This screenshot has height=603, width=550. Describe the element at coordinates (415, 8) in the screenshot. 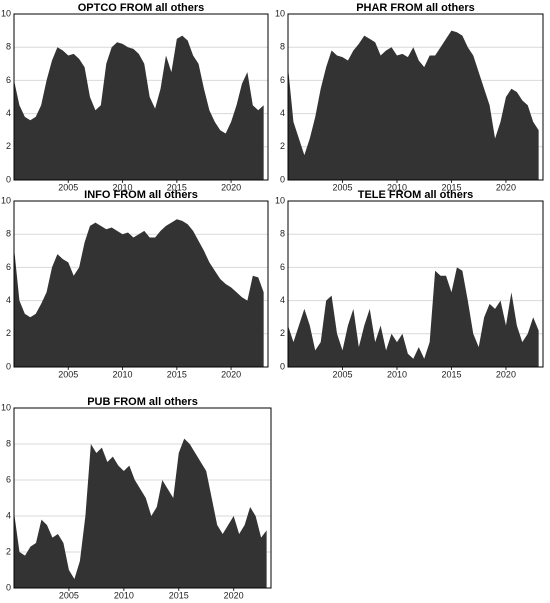

I see `panel-title: PHAR FROM all others` at that location.